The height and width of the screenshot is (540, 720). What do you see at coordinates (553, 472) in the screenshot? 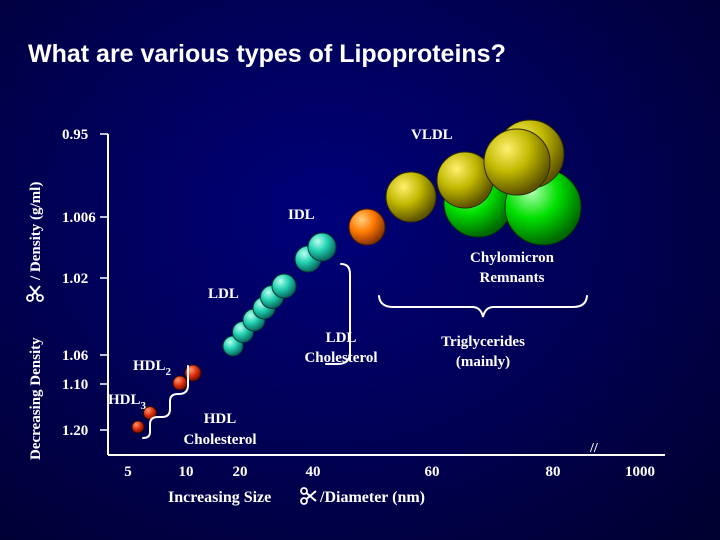
I see `x-tick-label: 80` at bounding box center [553, 472].